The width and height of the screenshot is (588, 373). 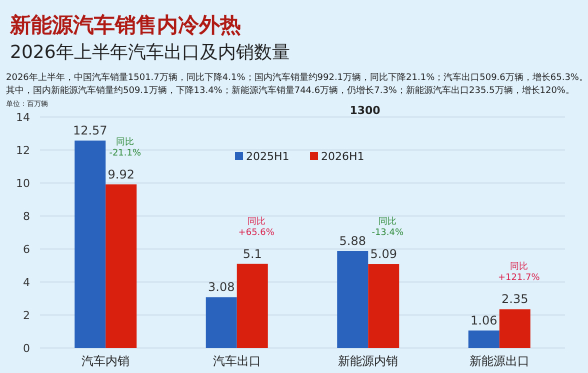 What do you see at coordinates (150, 52) in the screenshot?
I see `chart-subtitle: 2026年上半年汽车出口及内销数量` at bounding box center [150, 52].